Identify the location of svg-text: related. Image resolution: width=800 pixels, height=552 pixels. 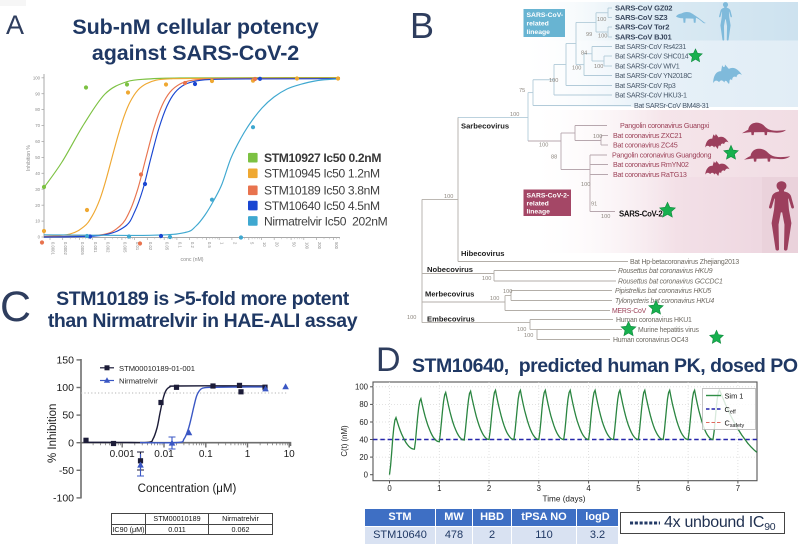
(538, 204).